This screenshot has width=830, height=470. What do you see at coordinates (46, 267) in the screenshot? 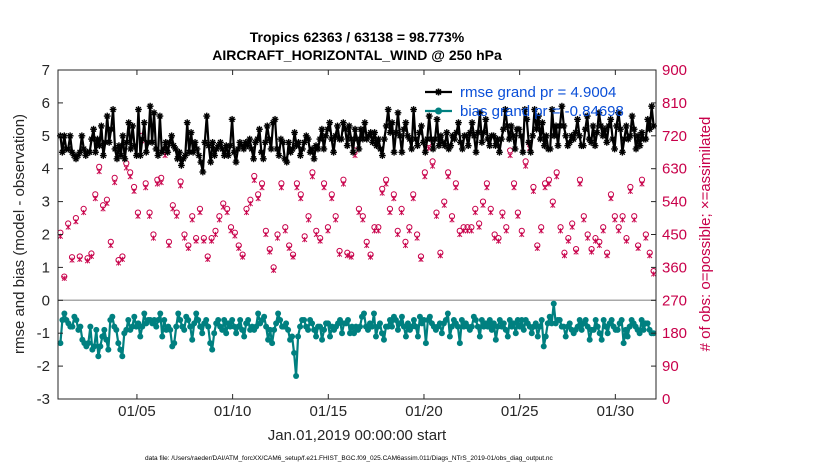
I see `y-tick-label: 1` at bounding box center [46, 267].